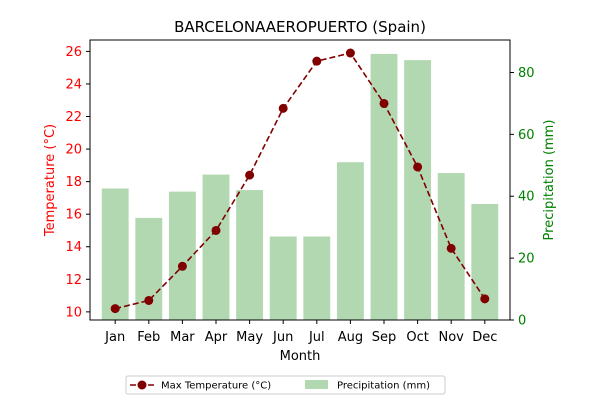 This screenshot has height=400, width=600. I want to click on temperature-point-sep, so click(384, 103).